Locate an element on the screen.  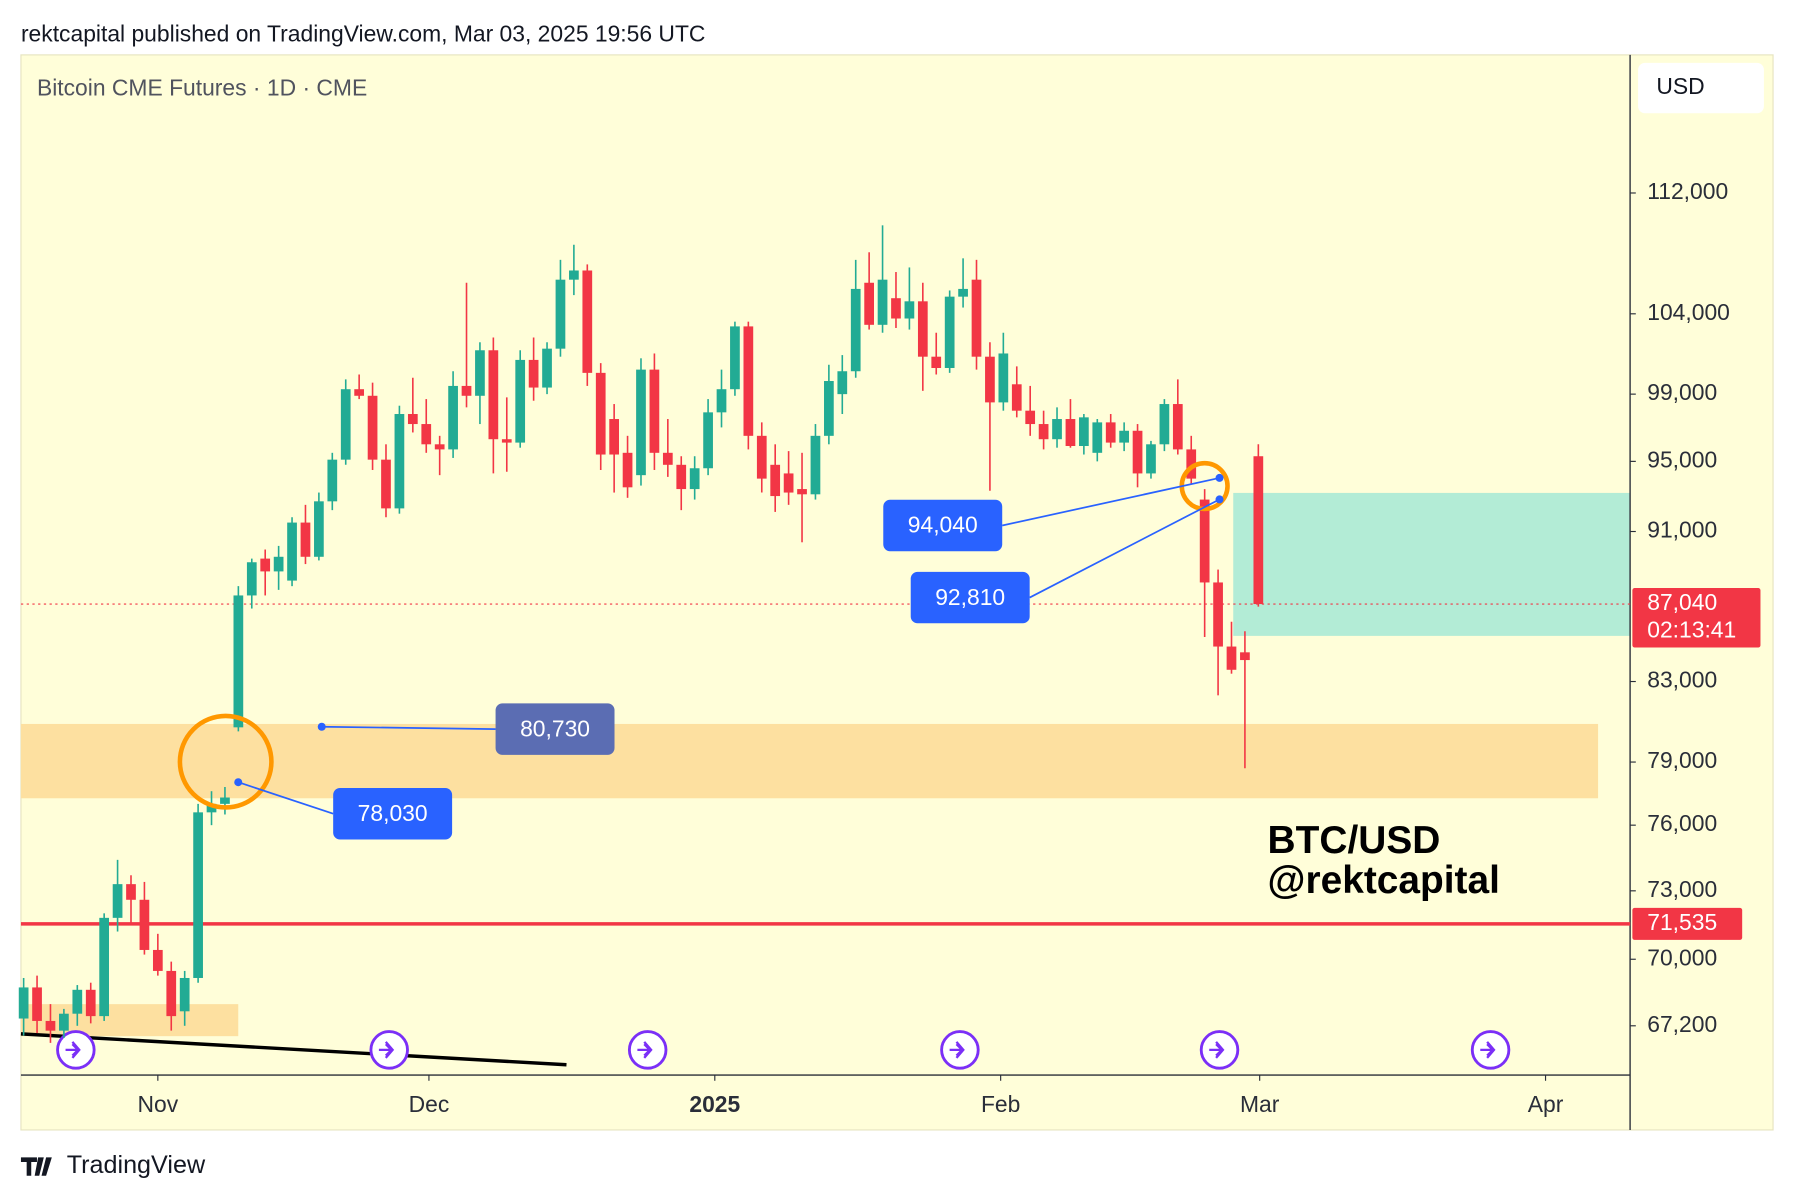
demand-zone is located at coordinates (809, 761).